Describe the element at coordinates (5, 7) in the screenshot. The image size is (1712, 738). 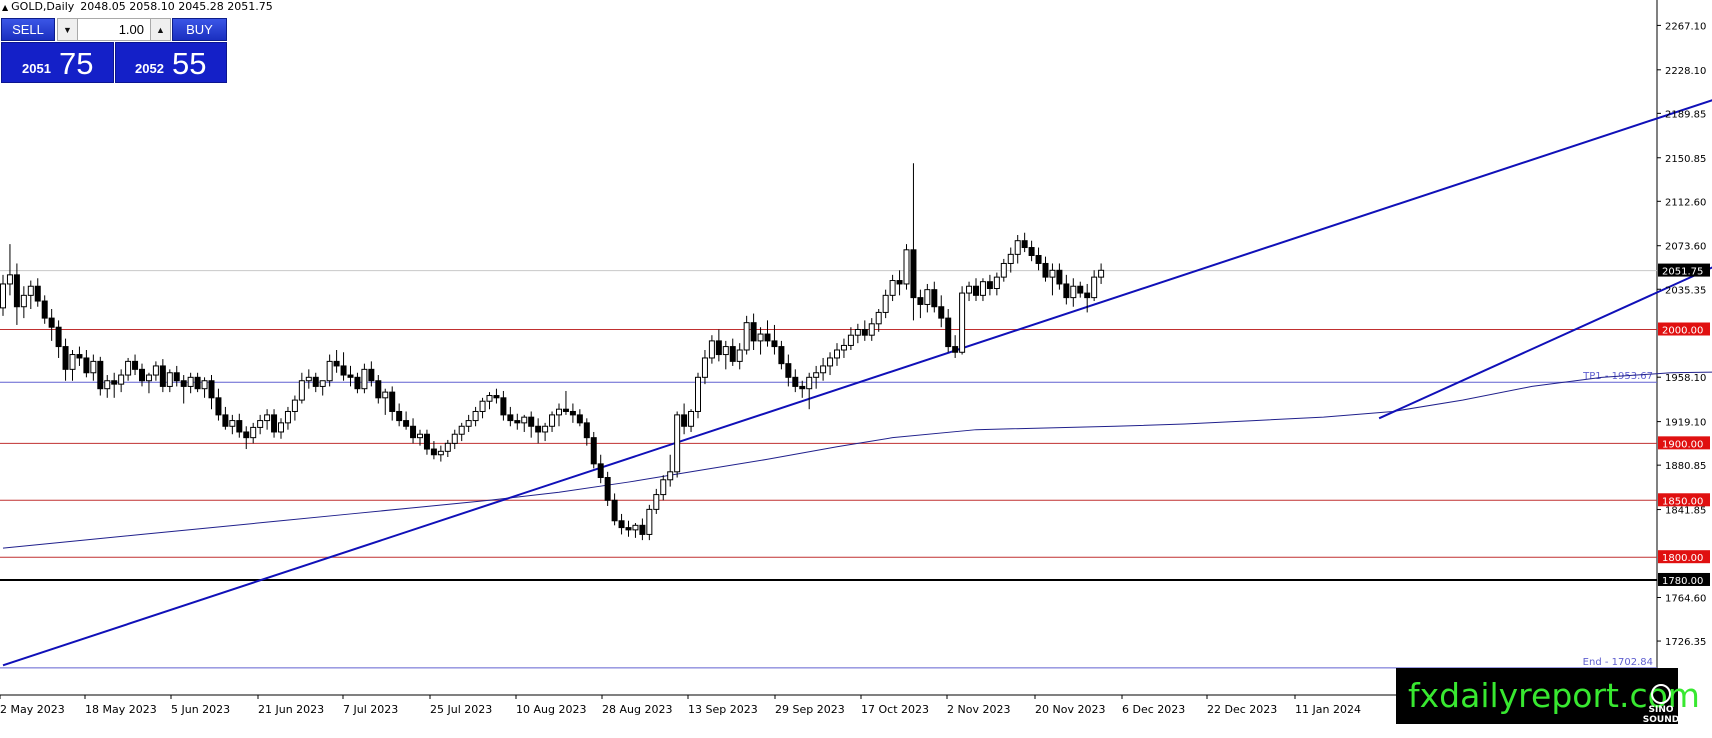
I see `collapse-triangle-icon: ▲` at that location.